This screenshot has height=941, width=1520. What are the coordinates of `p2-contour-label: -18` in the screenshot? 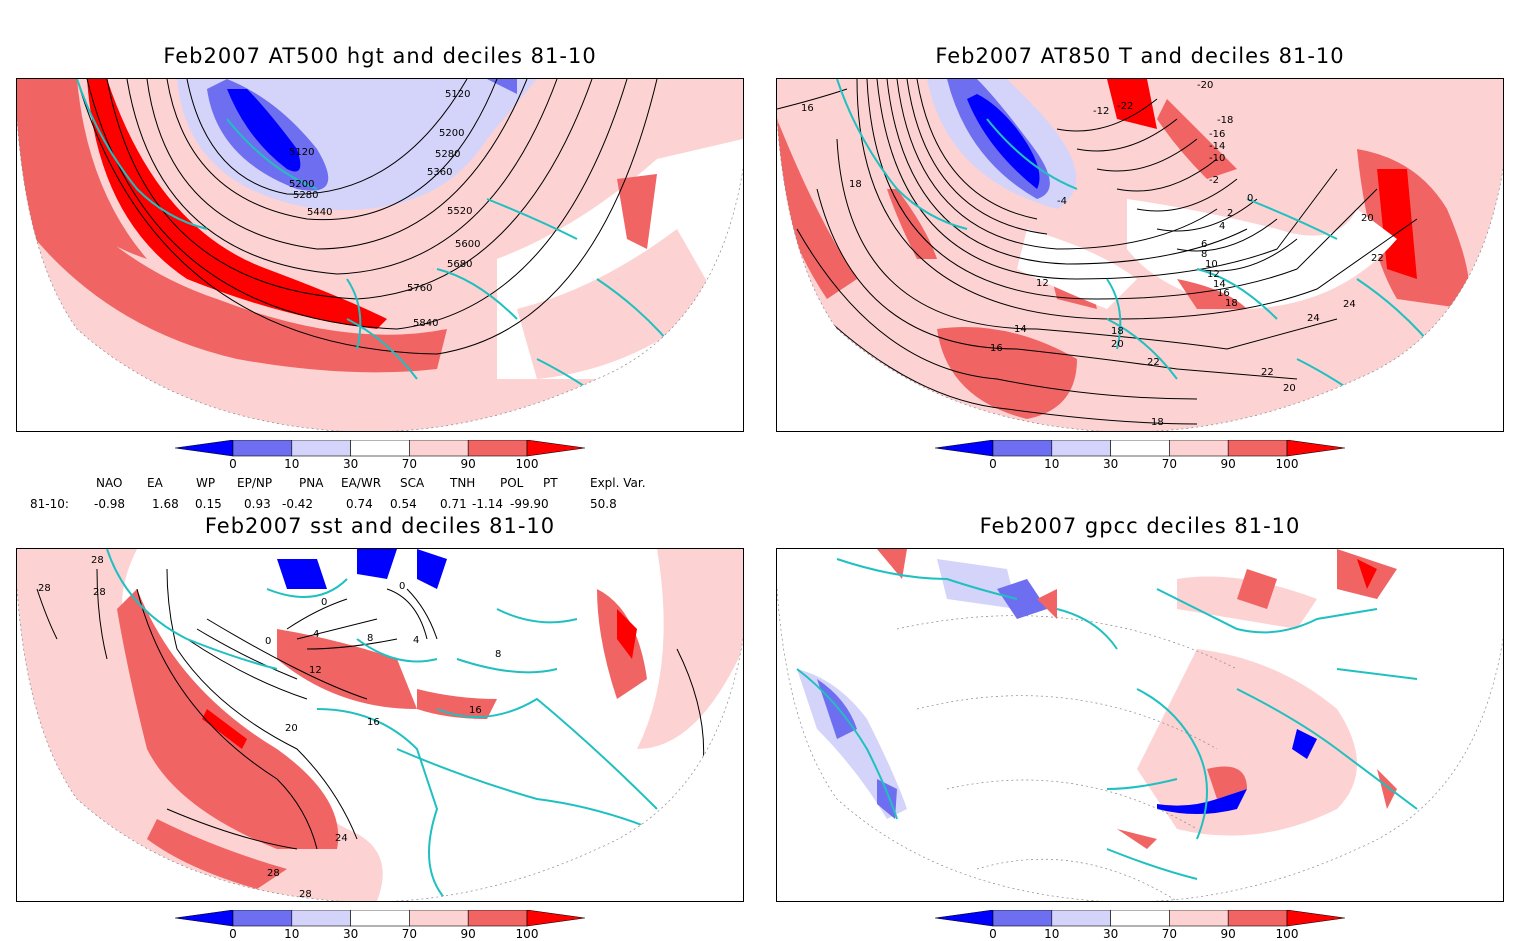 It's located at (1225, 120).